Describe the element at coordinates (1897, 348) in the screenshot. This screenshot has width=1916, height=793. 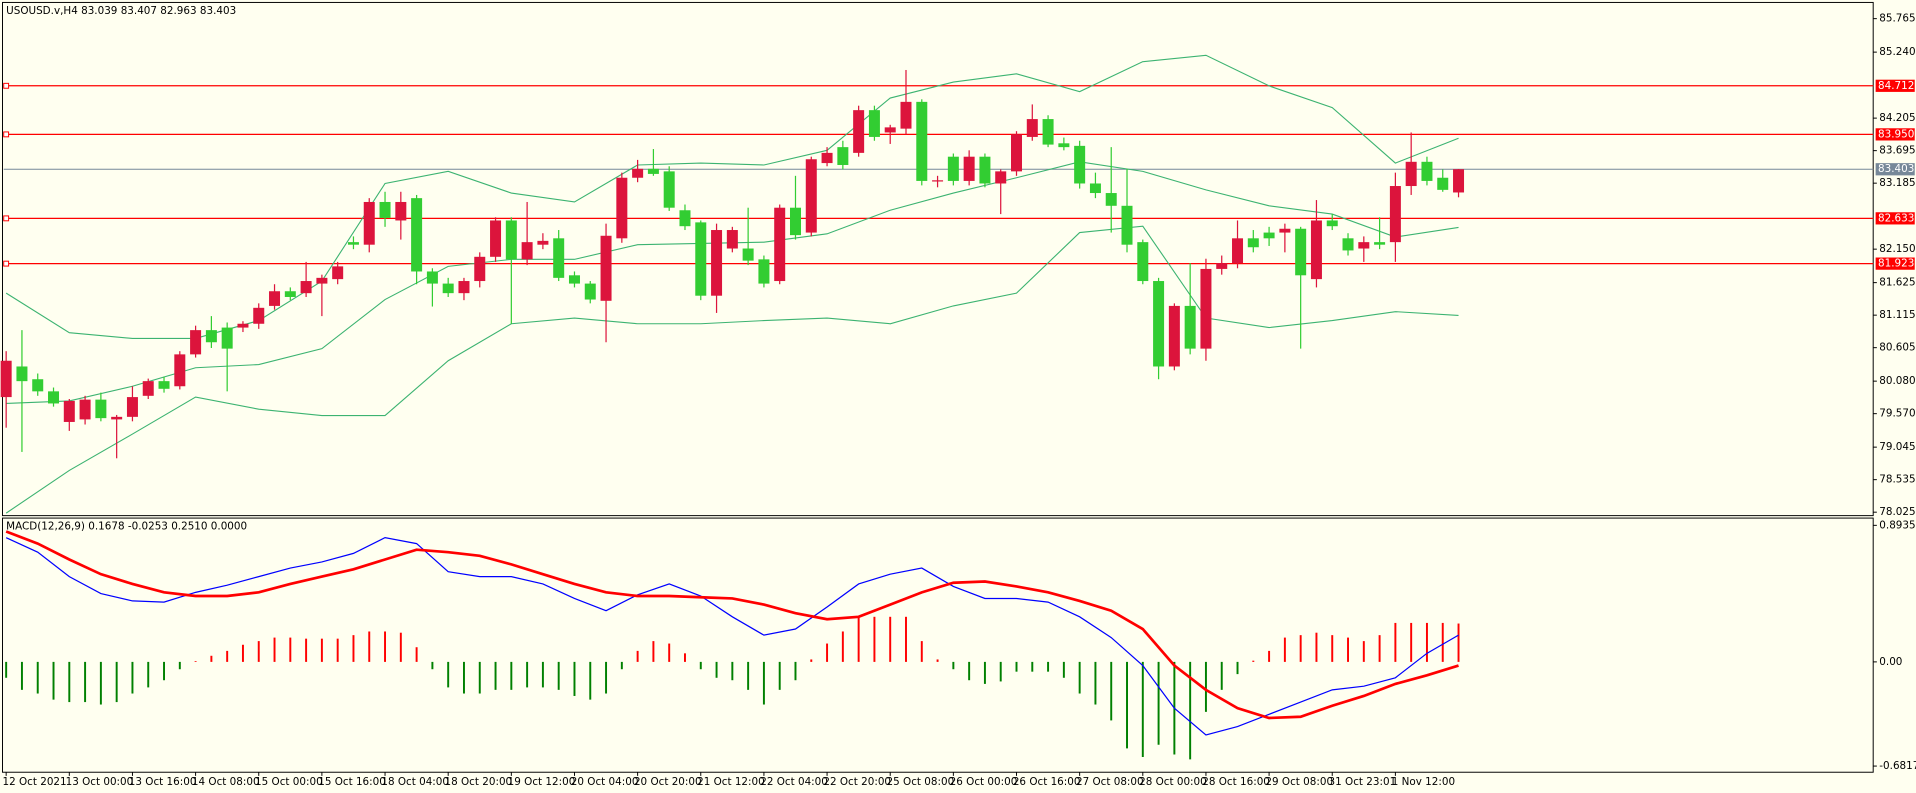
I see `y-tick-label: 80.605` at that location.